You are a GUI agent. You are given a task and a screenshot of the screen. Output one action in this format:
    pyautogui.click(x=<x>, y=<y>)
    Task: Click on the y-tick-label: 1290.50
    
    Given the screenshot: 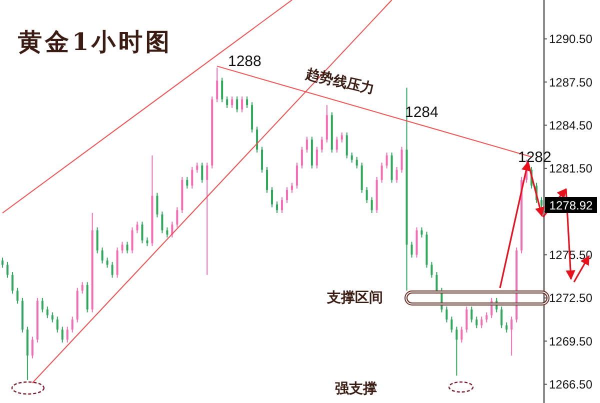 What is the action you would take?
    pyautogui.click(x=571, y=39)
    